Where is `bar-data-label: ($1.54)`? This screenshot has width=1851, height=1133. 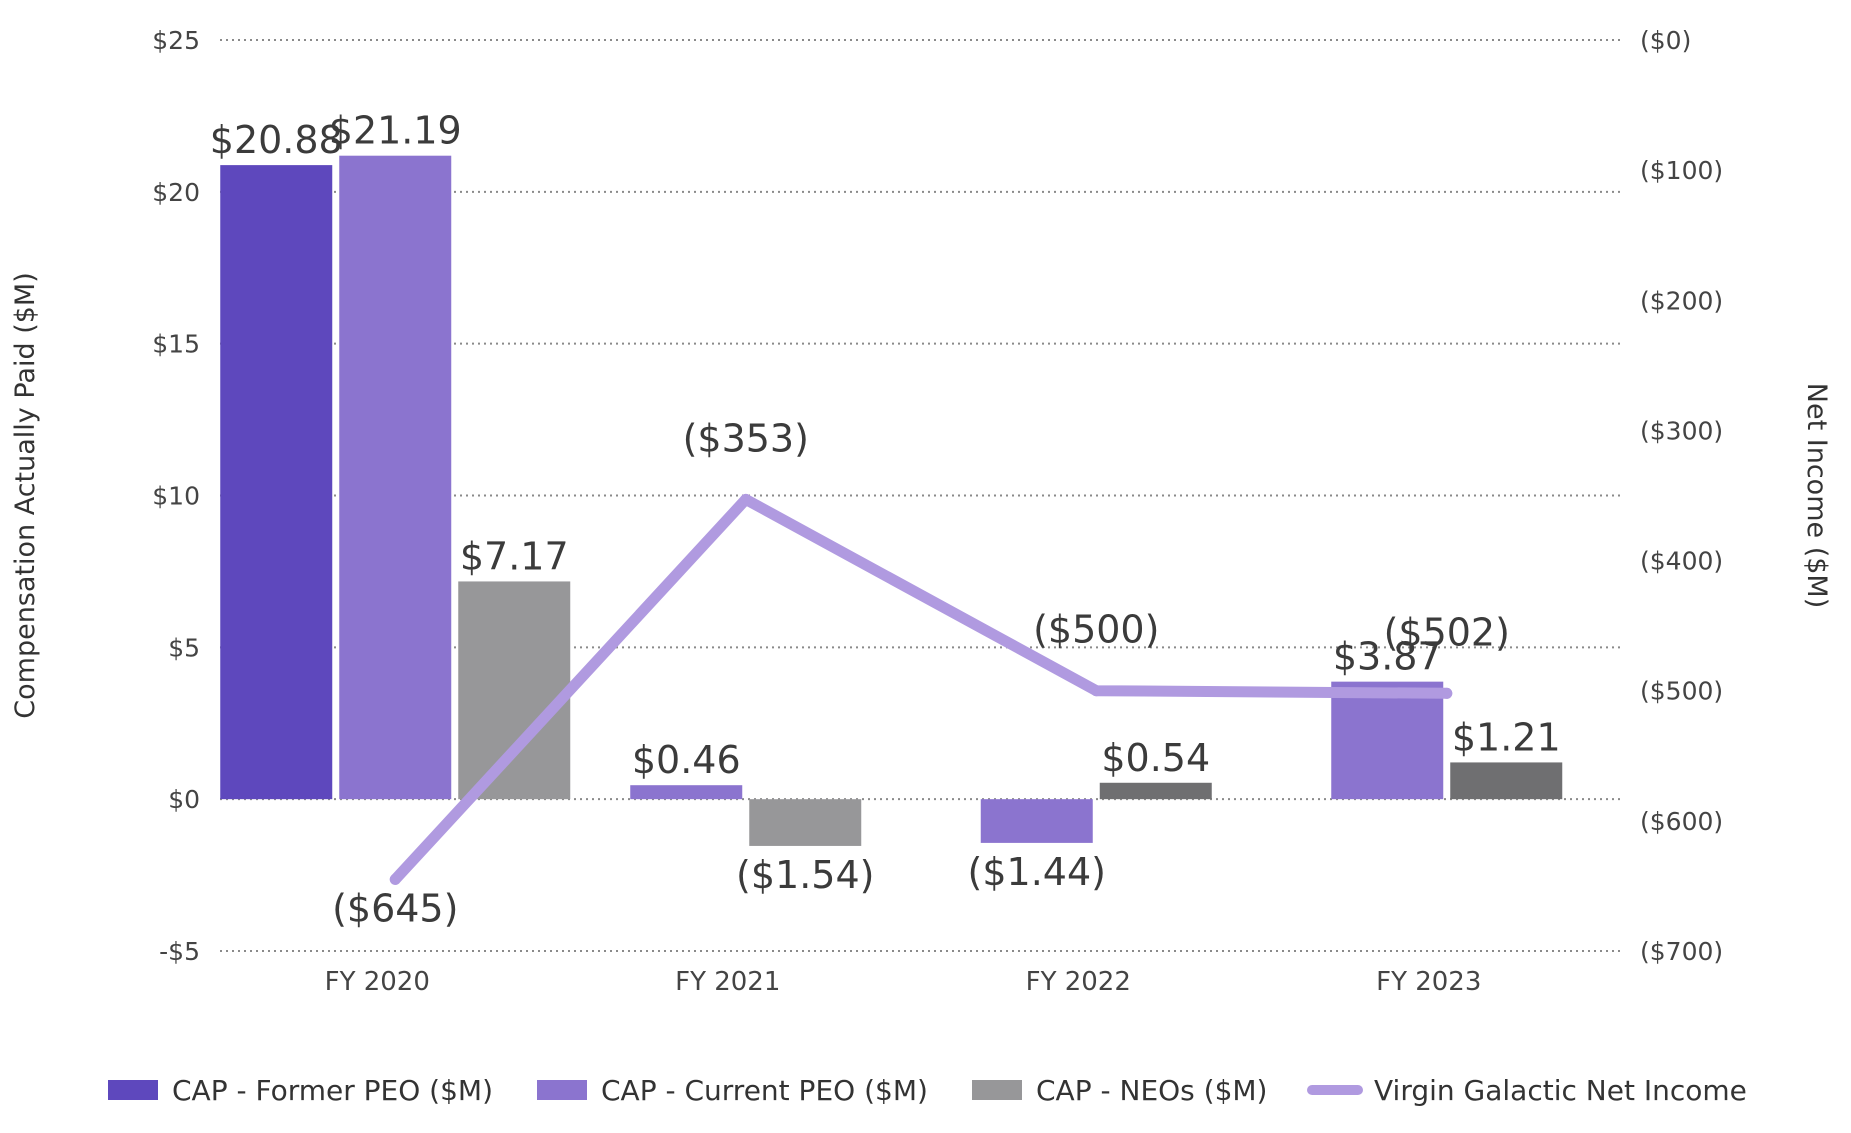 bar-data-label: ($1.54) is located at coordinates (805, 875).